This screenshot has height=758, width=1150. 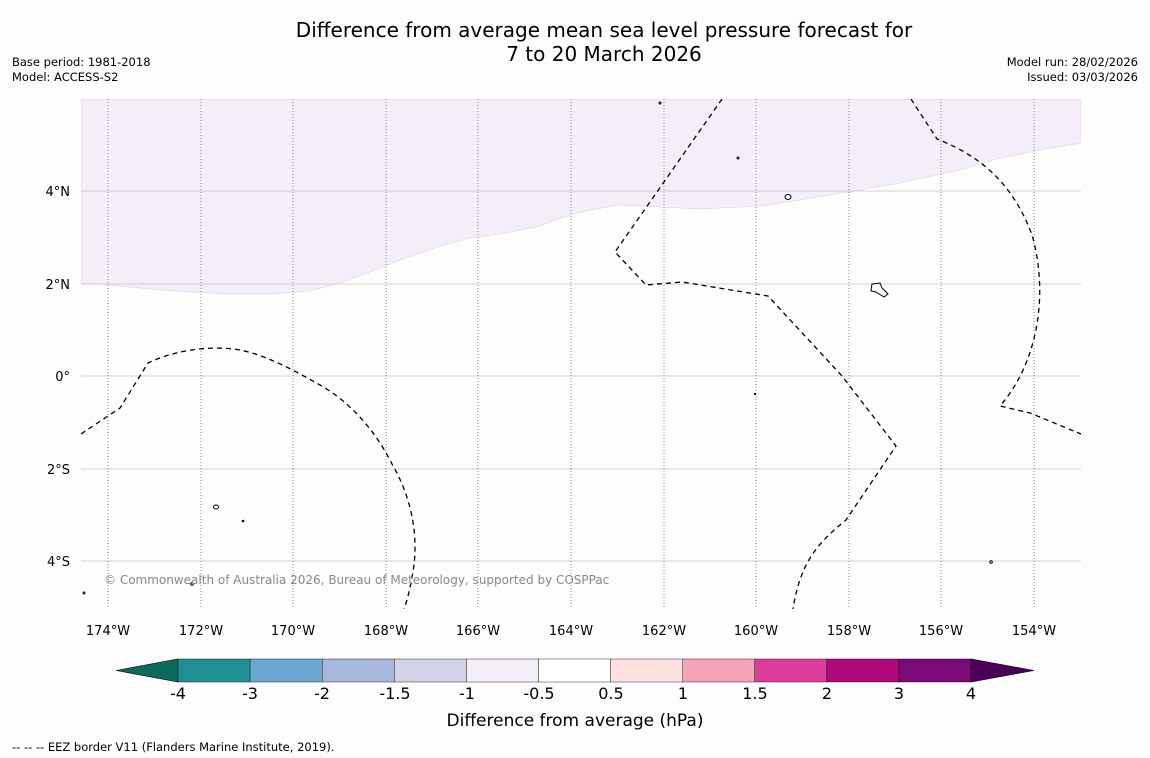 What do you see at coordinates (604, 54) in the screenshot?
I see `title-line-2: 7 to 20 March 2026` at bounding box center [604, 54].